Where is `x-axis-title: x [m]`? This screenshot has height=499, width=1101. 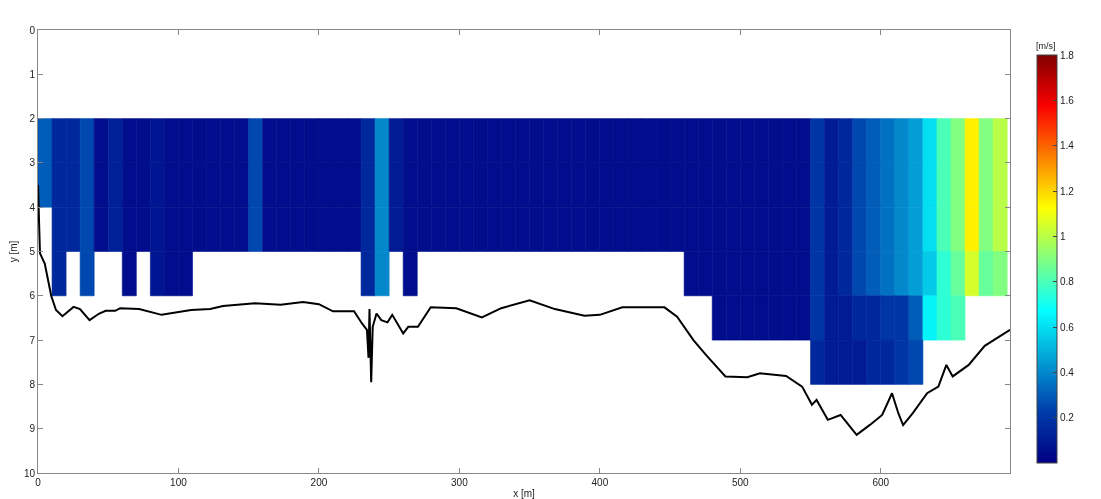
x-axis-title: x [m] is located at coordinates (524, 493).